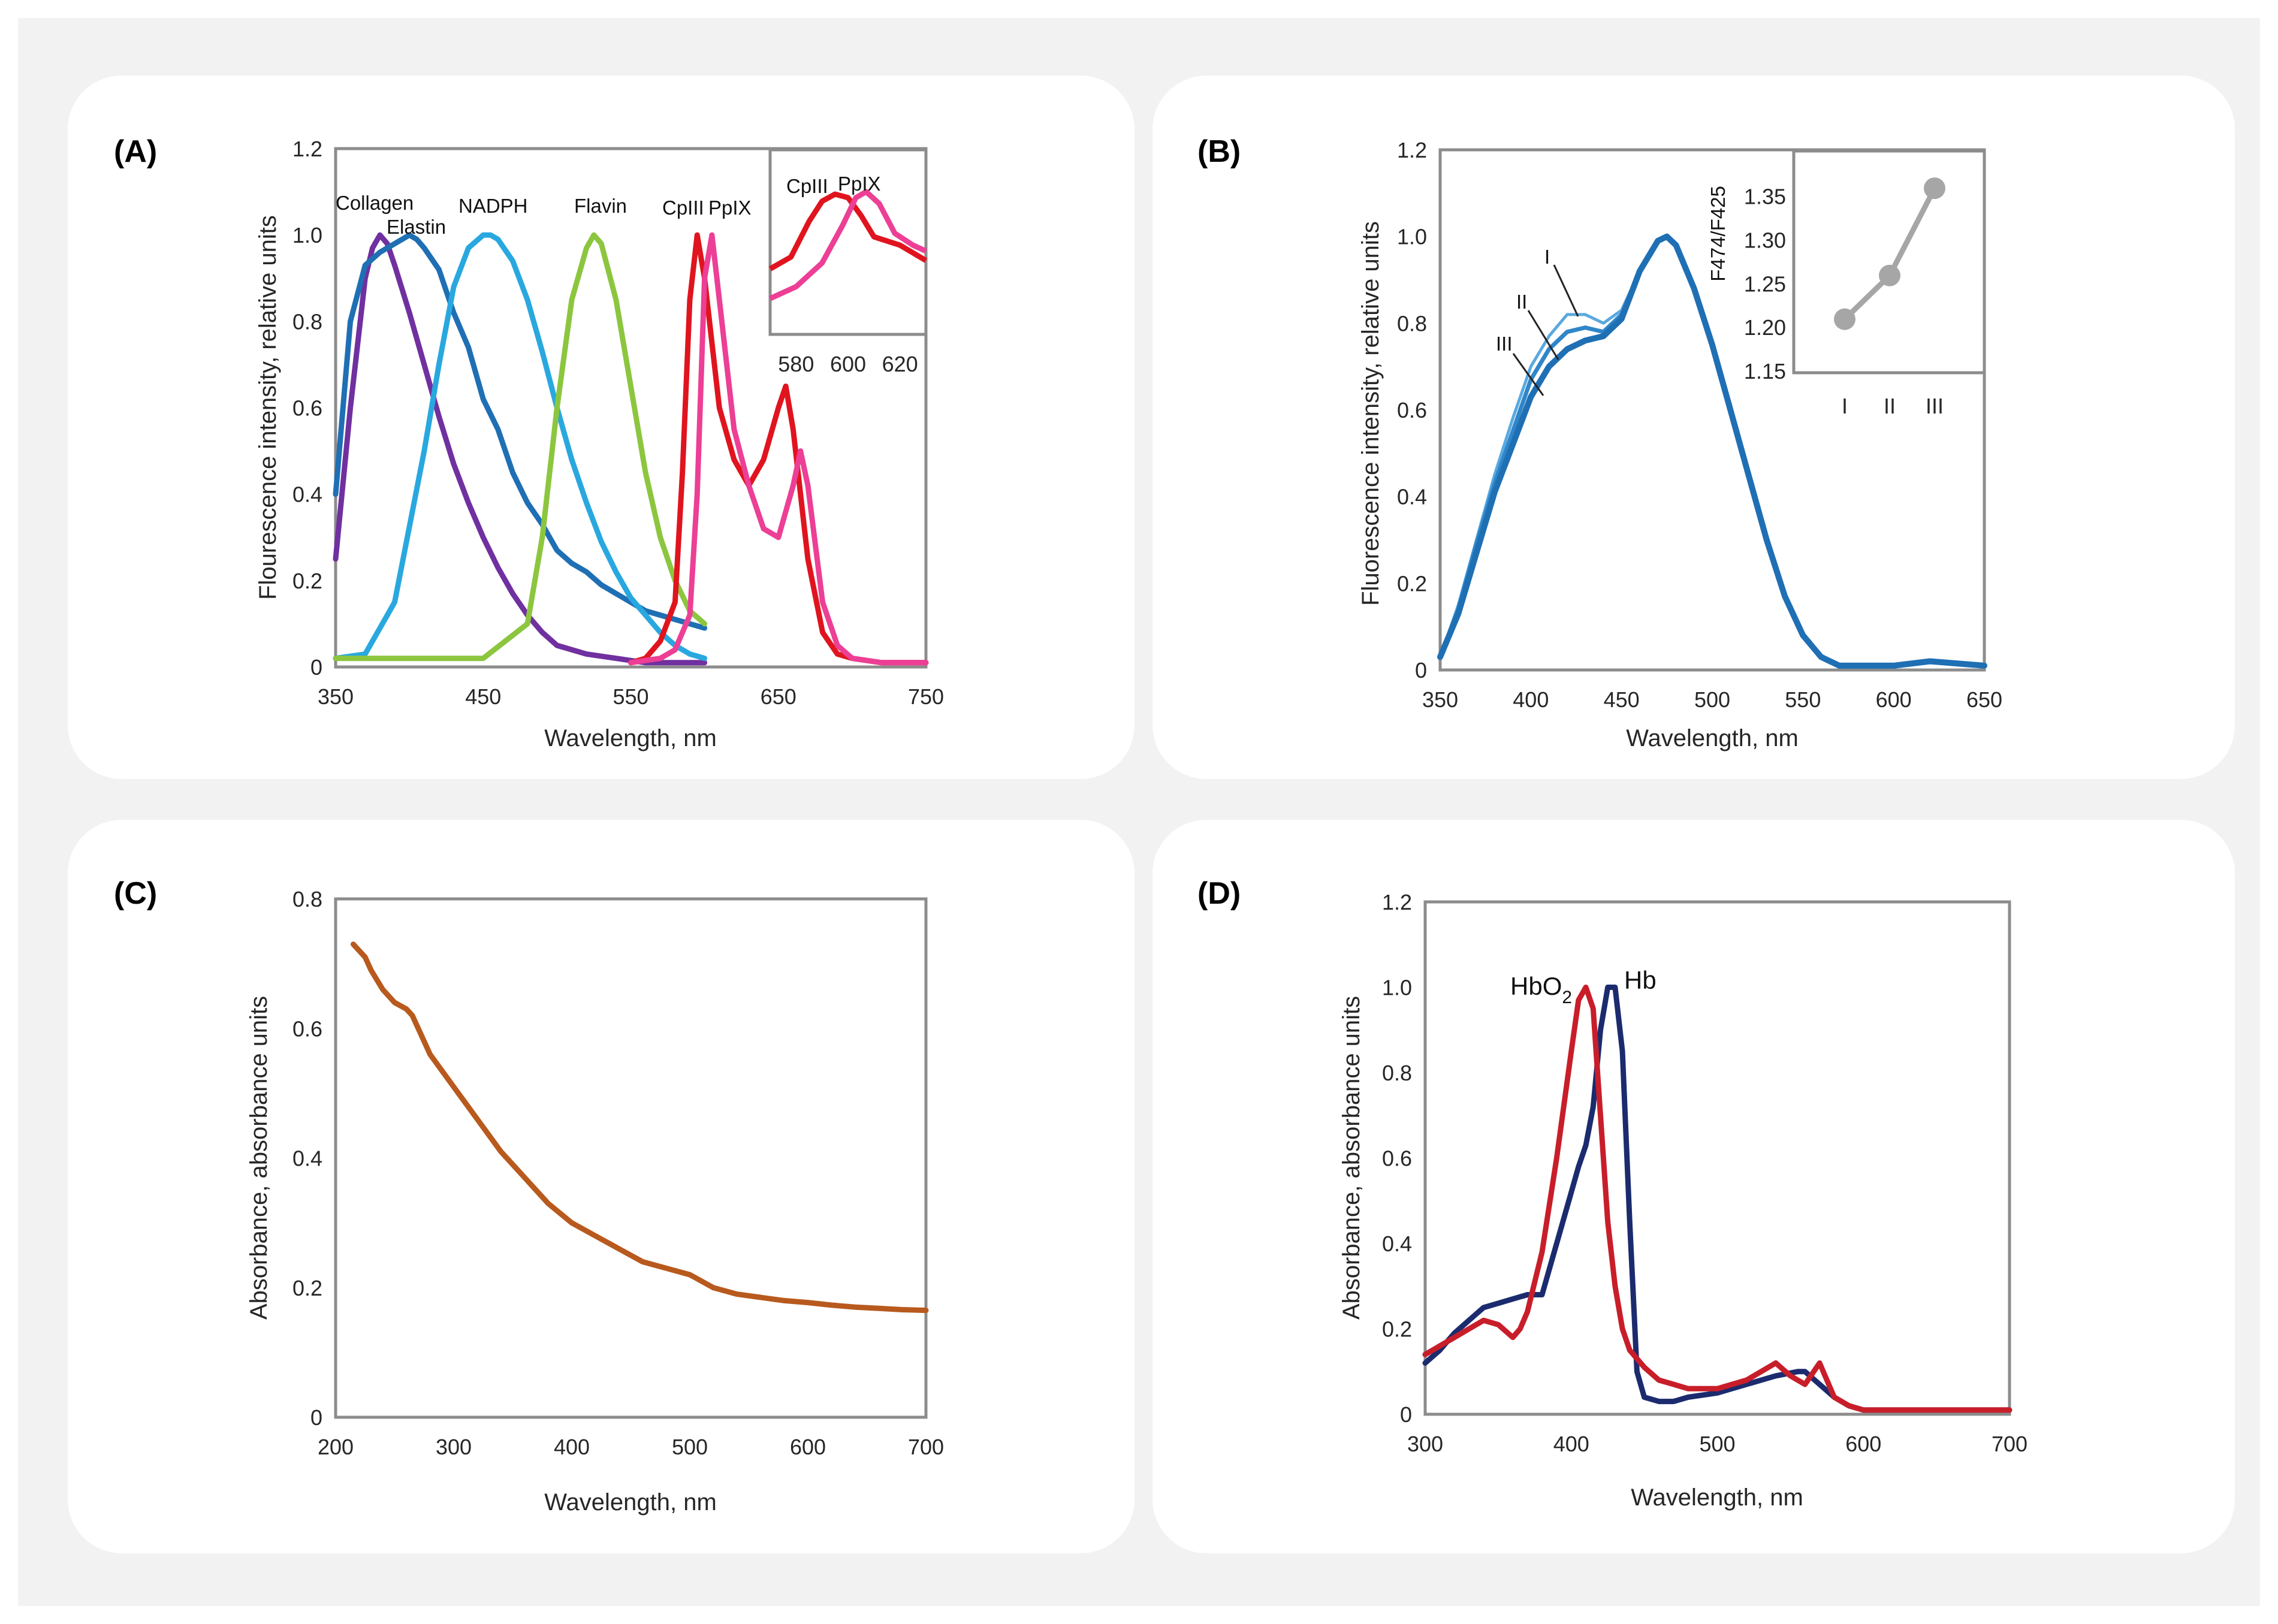 Image resolution: width=2278 pixels, height=1624 pixels. What do you see at coordinates (1412, 323) in the screenshot?
I see `panel-b-ytick: 0.8` at bounding box center [1412, 323].